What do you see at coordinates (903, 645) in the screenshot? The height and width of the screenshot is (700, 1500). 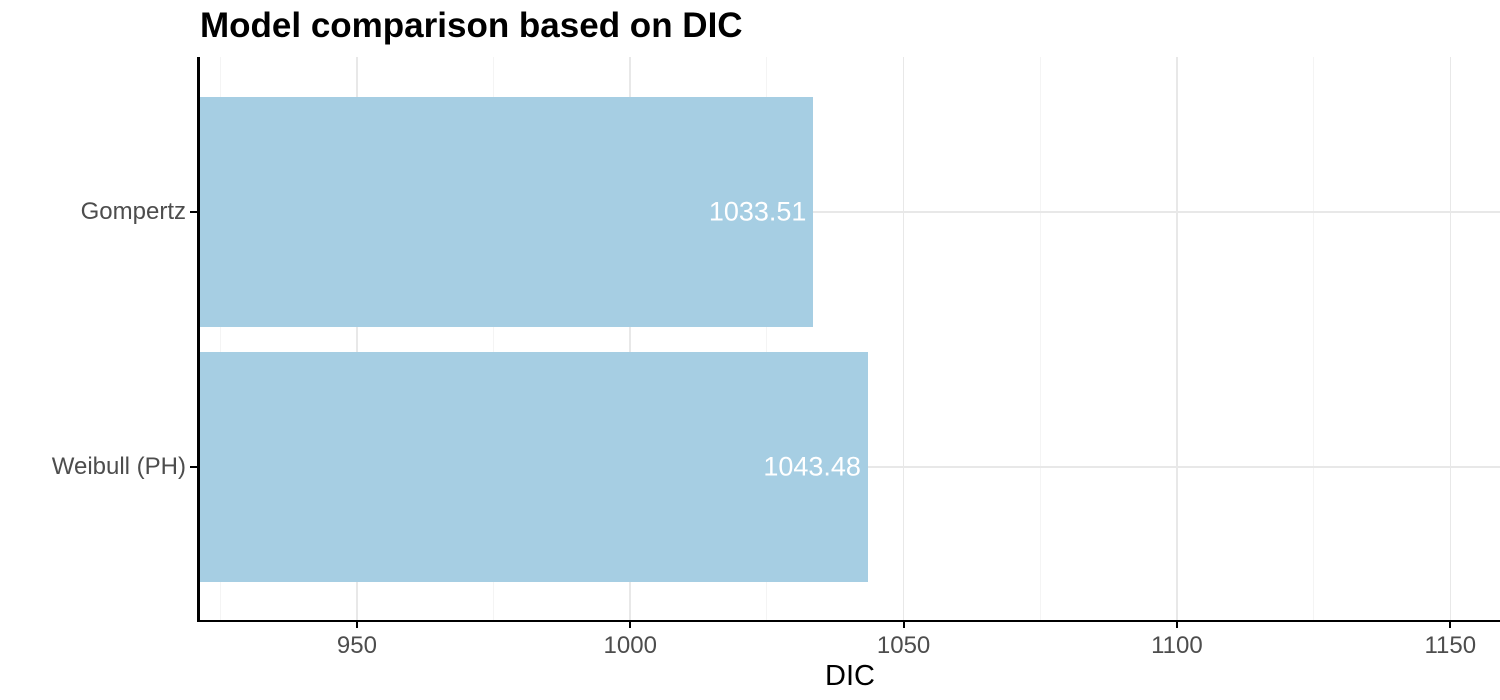 I see `x-tick-label: 1050` at bounding box center [903, 645].